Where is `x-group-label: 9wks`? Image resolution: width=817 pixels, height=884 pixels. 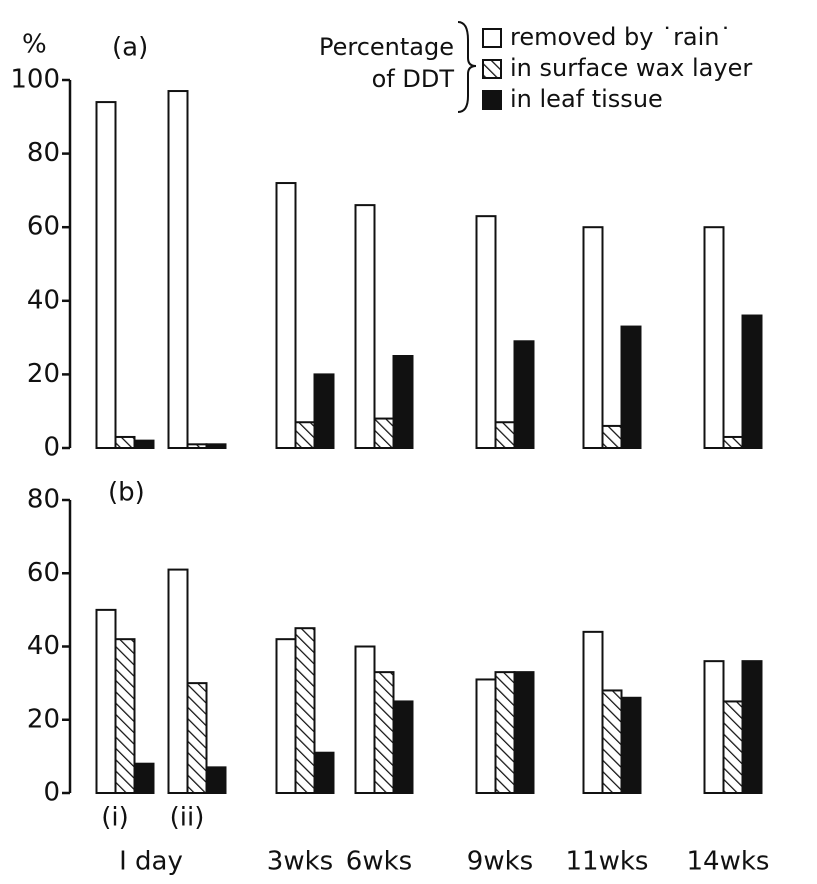 x-group-label: 9wks is located at coordinates (500, 862).